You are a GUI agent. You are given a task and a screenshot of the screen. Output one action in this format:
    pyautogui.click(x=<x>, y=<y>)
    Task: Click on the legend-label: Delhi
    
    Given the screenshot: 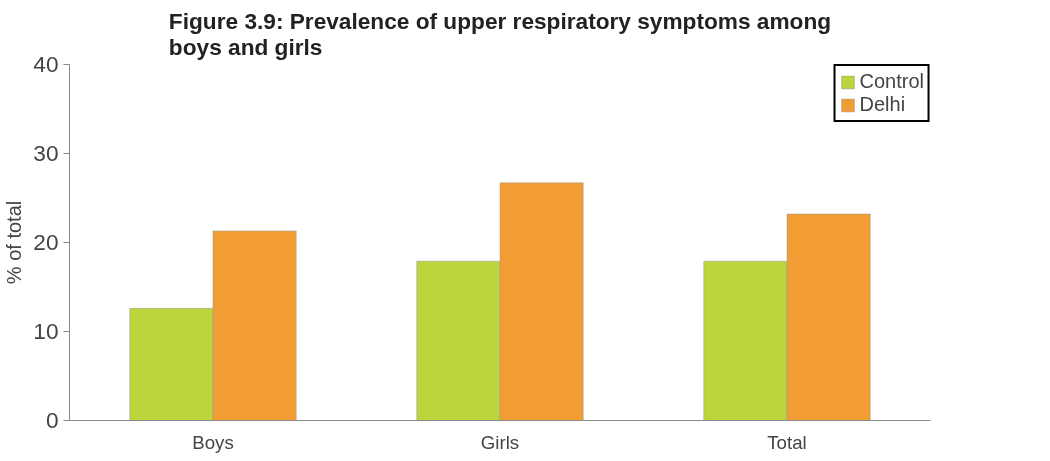 What is the action you would take?
    pyautogui.click(x=882, y=104)
    